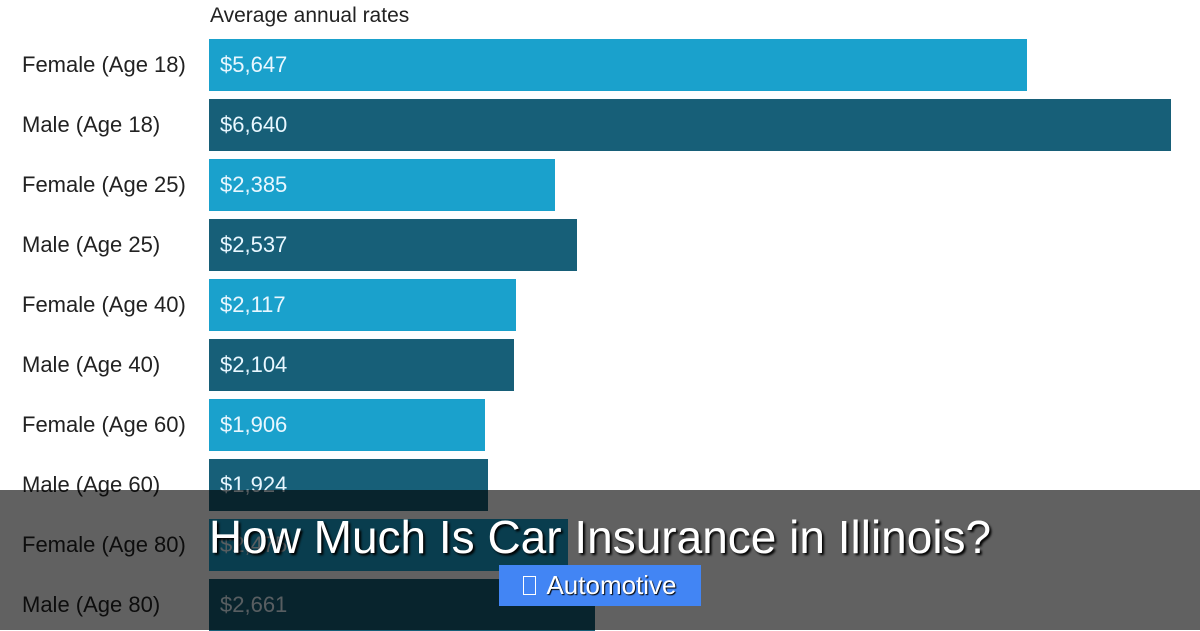 This screenshot has width=1200, height=631. I want to click on folder-icon, so click(530, 585).